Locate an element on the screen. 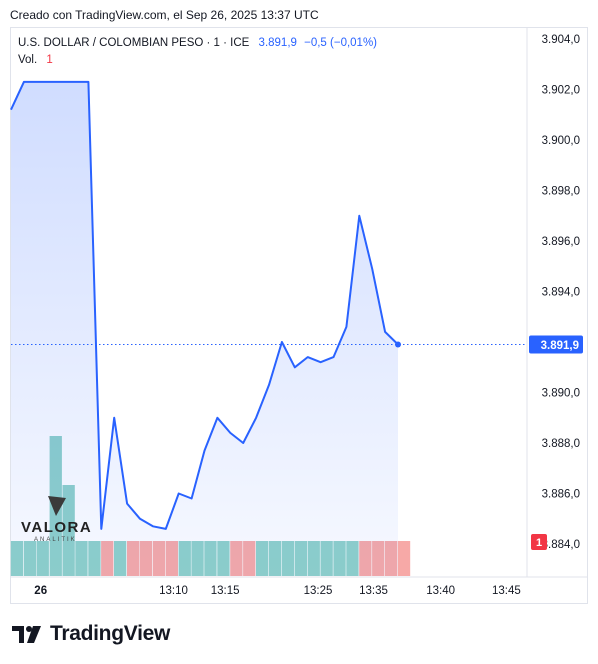 The image size is (598, 664). y-tick-label: 3.896,0 is located at coordinates (561, 242).